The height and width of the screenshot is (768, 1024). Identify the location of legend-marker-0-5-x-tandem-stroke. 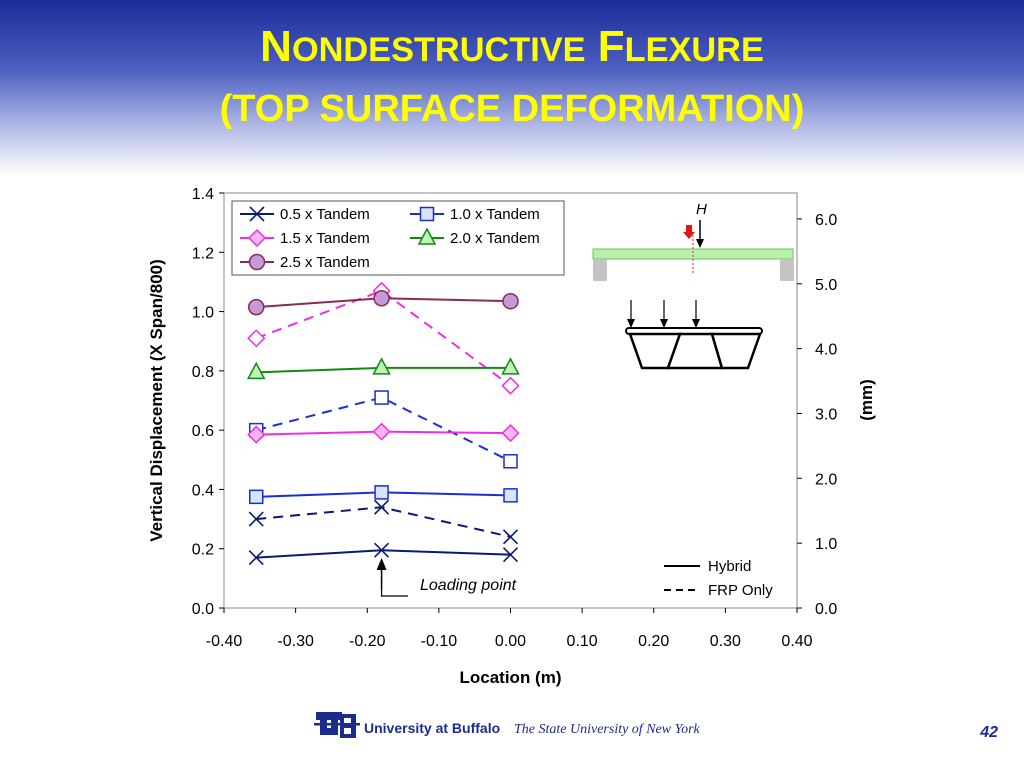
(257, 214).